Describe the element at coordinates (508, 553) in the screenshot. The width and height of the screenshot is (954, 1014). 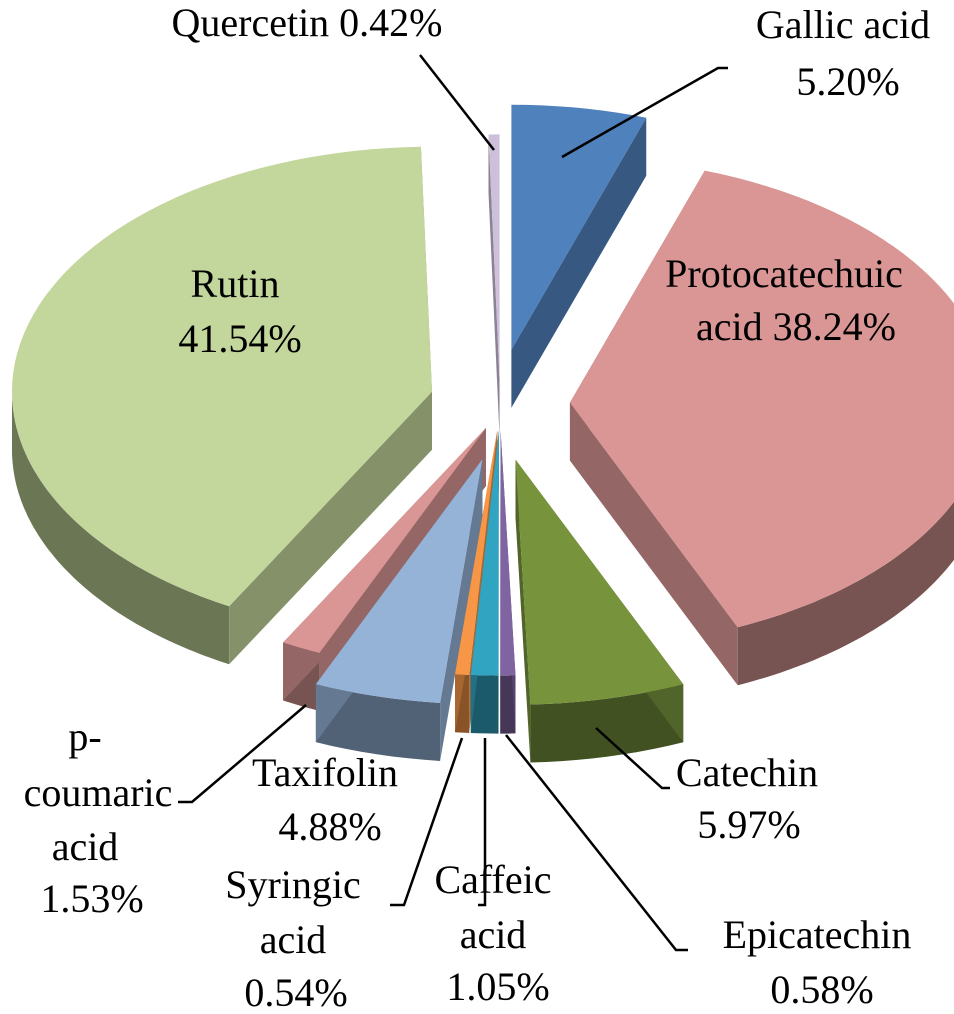
I see `slice-epicatechin` at that location.